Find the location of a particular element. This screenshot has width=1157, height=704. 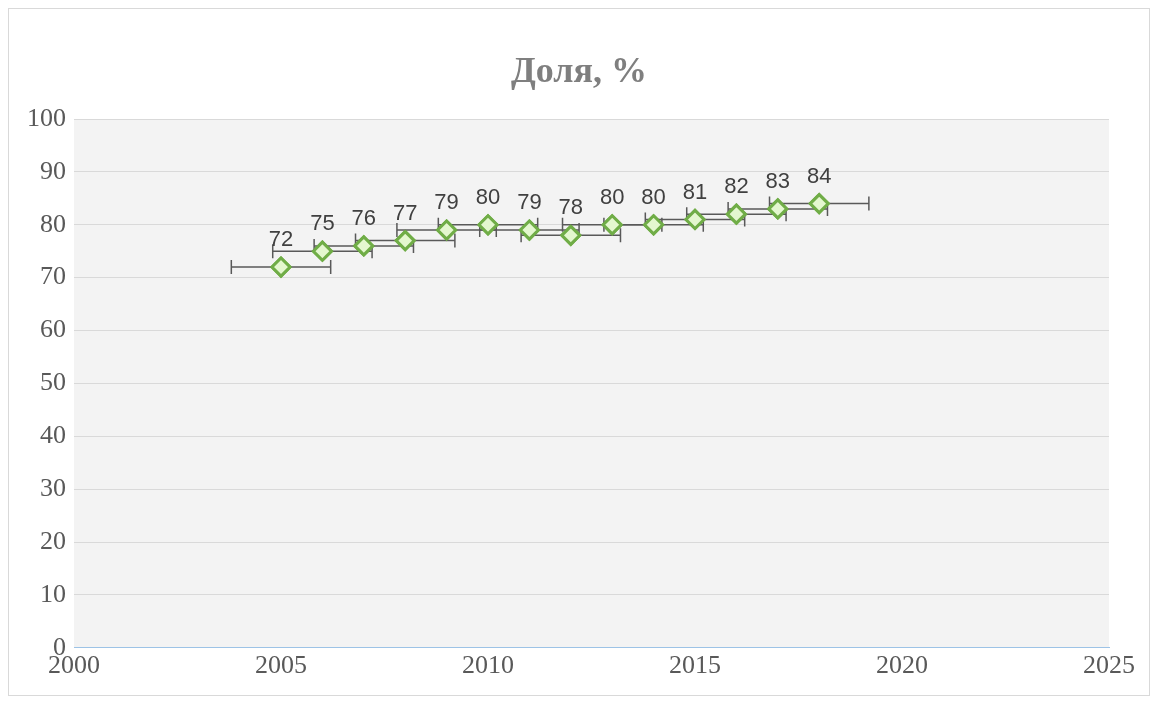

y-tick-label: 20 is located at coordinates (53, 540).